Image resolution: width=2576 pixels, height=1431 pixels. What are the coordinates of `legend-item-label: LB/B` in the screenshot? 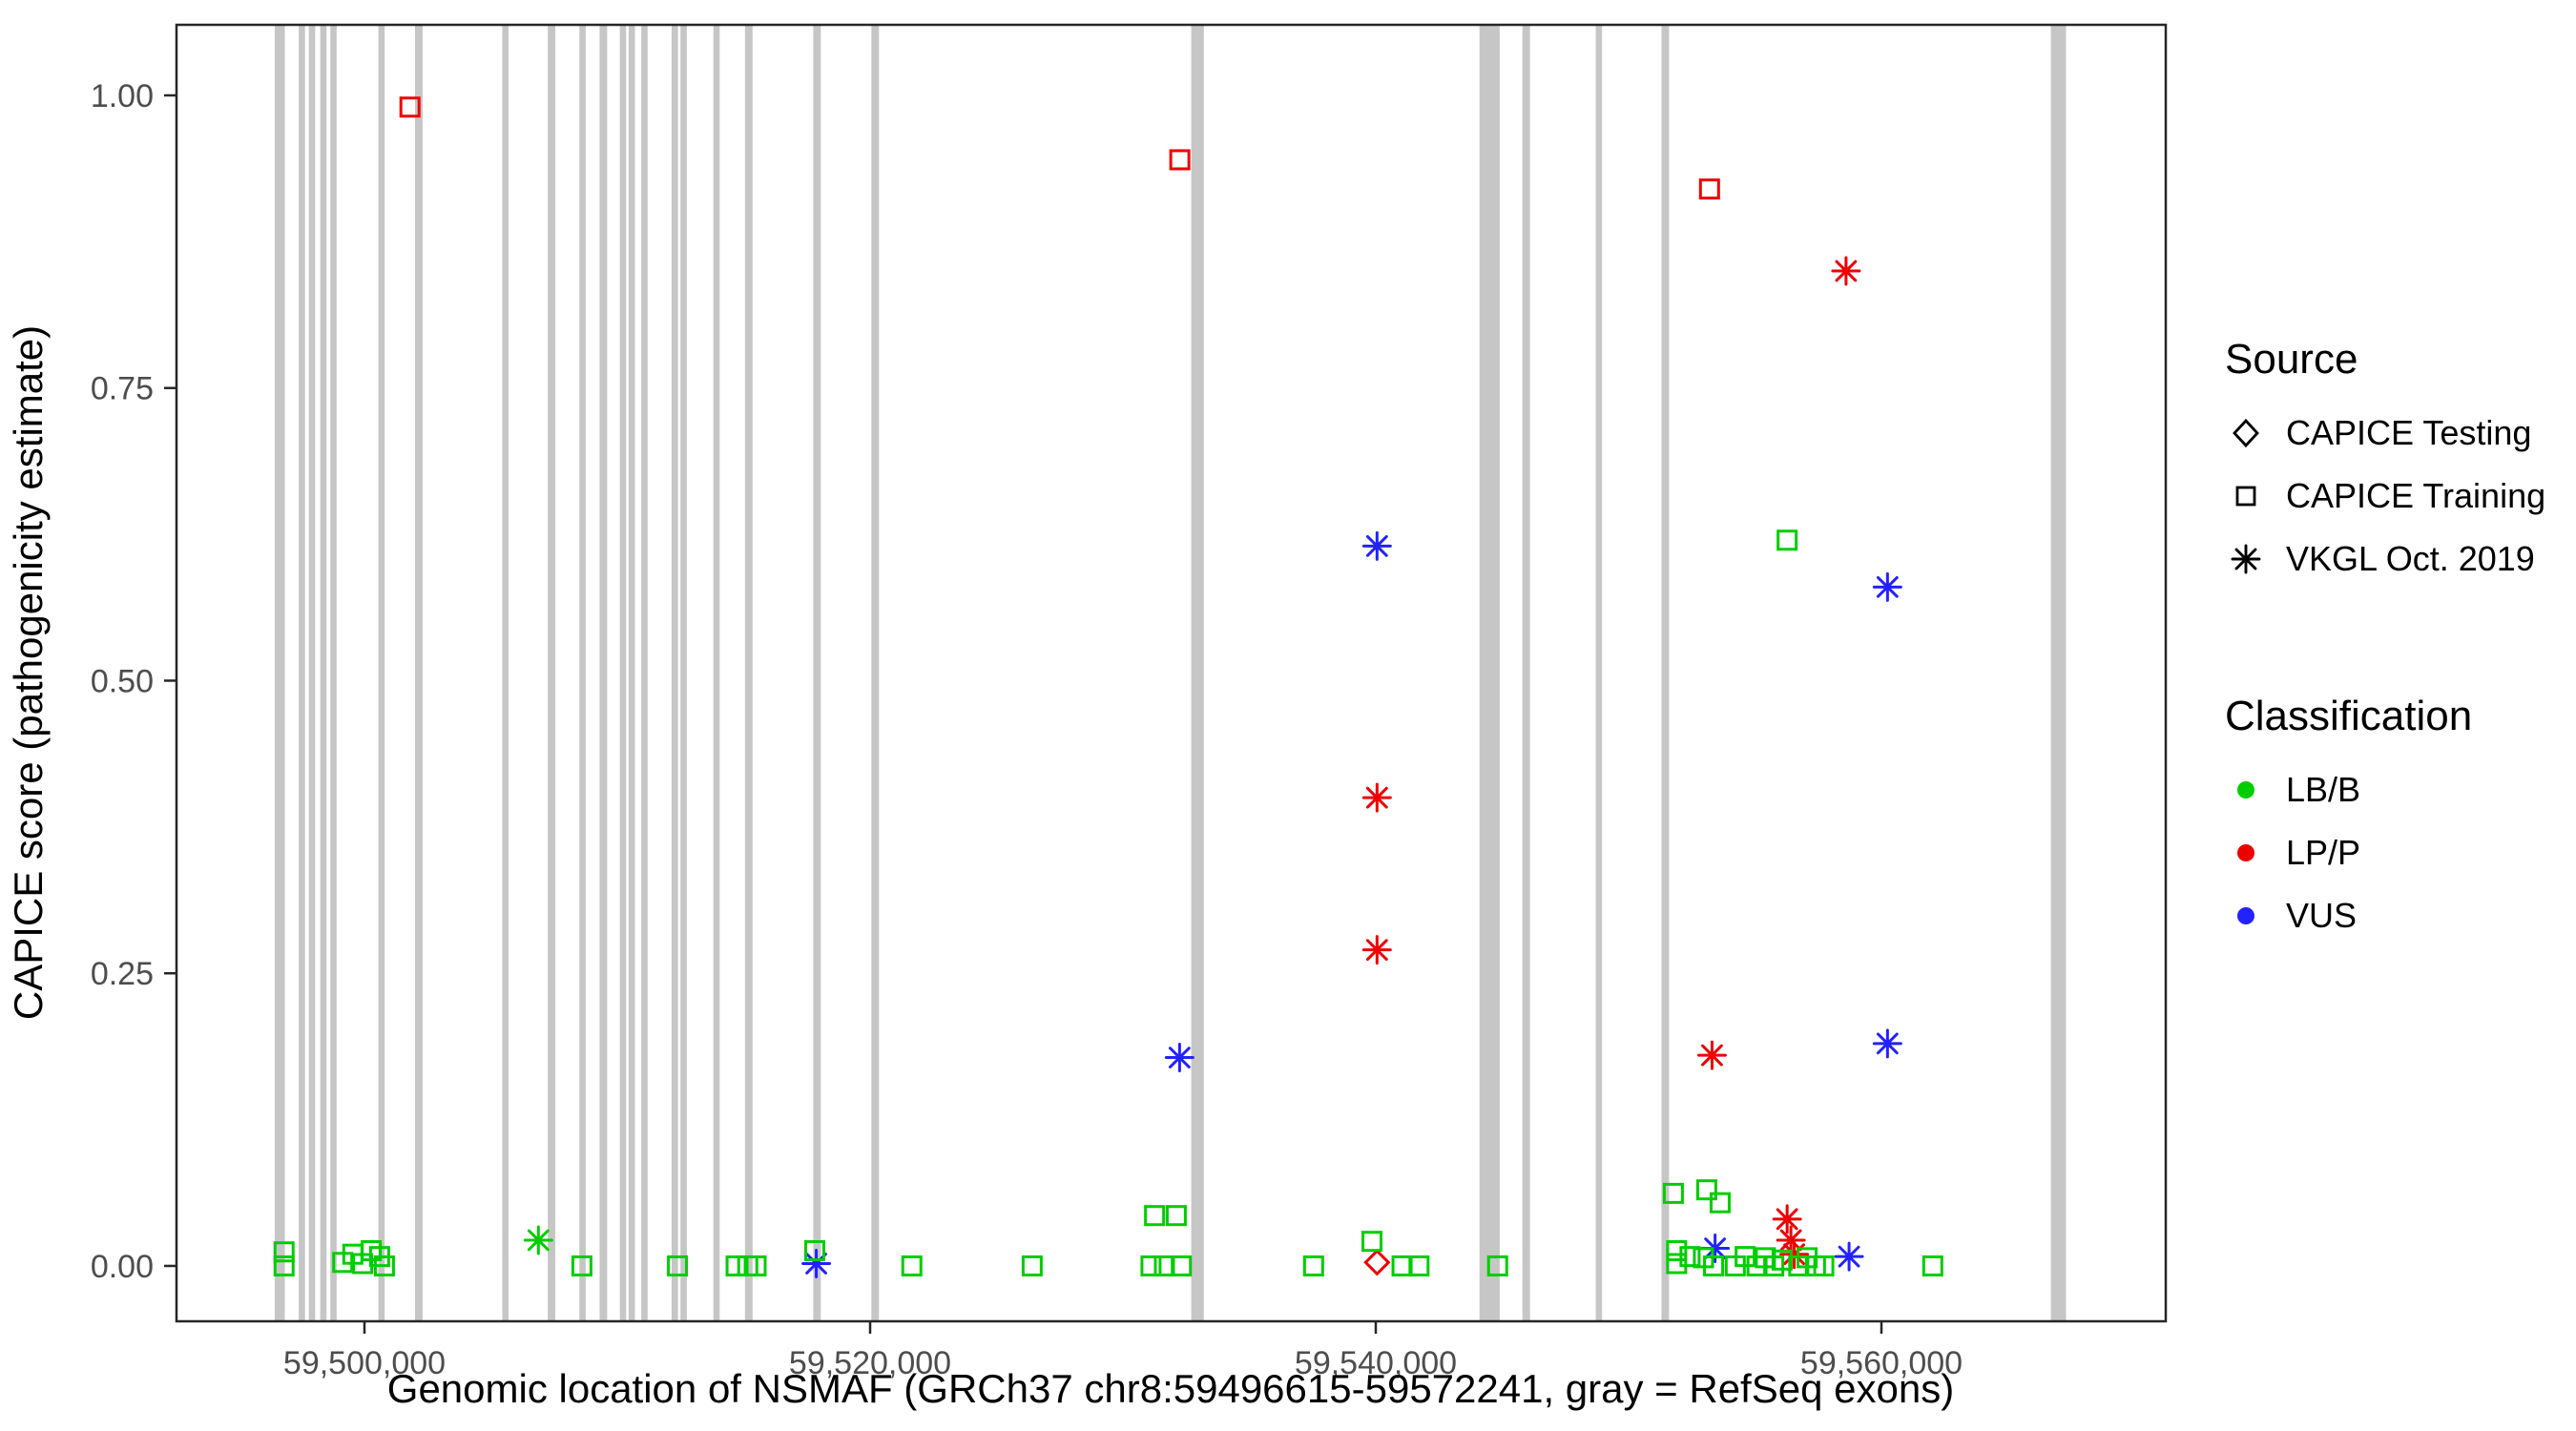 It's located at (2323, 789).